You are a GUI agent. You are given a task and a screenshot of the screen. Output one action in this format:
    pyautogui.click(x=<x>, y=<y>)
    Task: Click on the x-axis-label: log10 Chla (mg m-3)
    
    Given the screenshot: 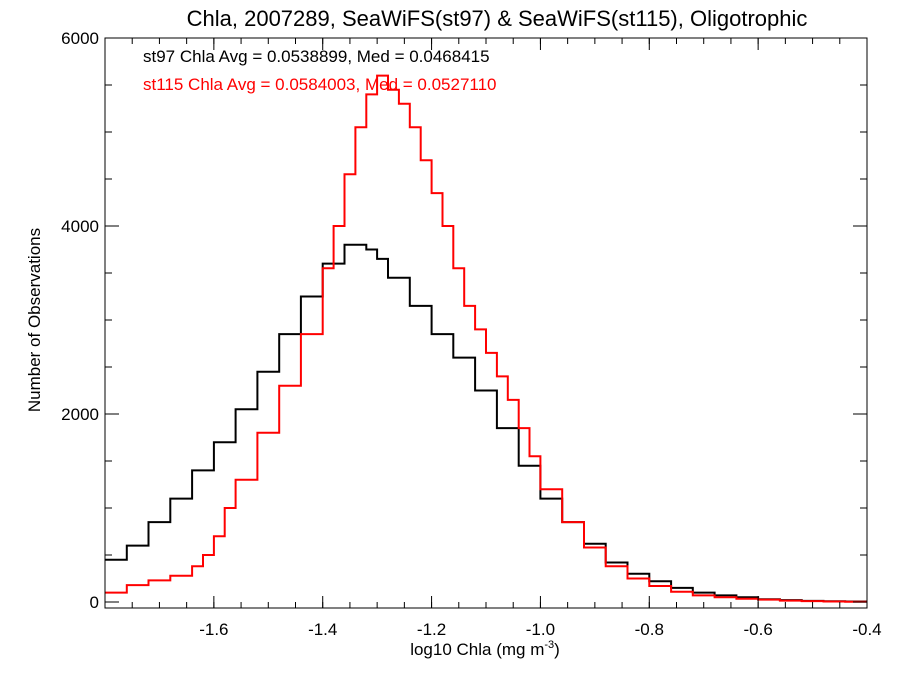 What is the action you would take?
    pyautogui.click(x=485, y=649)
    